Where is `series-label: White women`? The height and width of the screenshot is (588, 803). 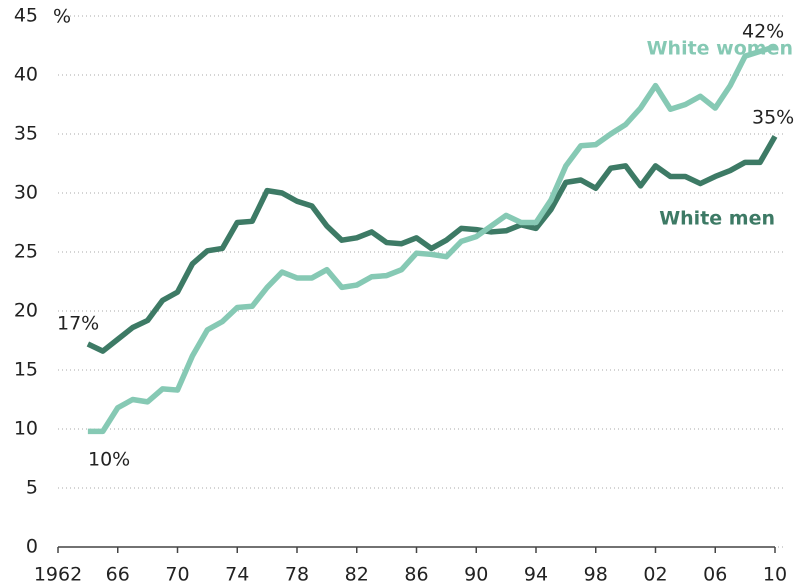
series-label: White women is located at coordinates (720, 49).